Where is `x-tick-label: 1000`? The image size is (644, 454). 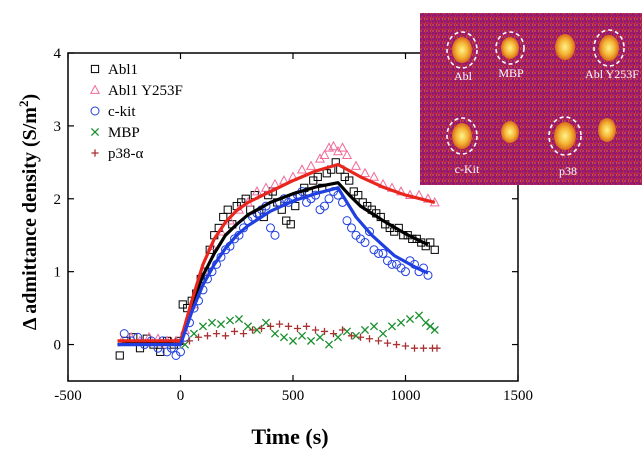
x-tick-label: 1000 is located at coordinates (406, 396).